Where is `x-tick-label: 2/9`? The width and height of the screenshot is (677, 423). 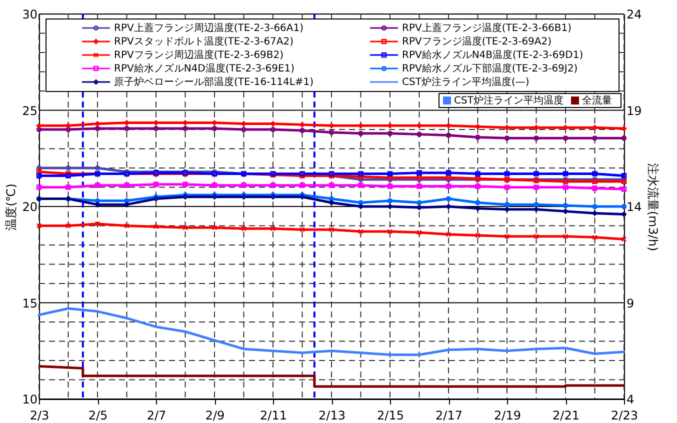 x-tick-label: 2/9 is located at coordinates (215, 415).